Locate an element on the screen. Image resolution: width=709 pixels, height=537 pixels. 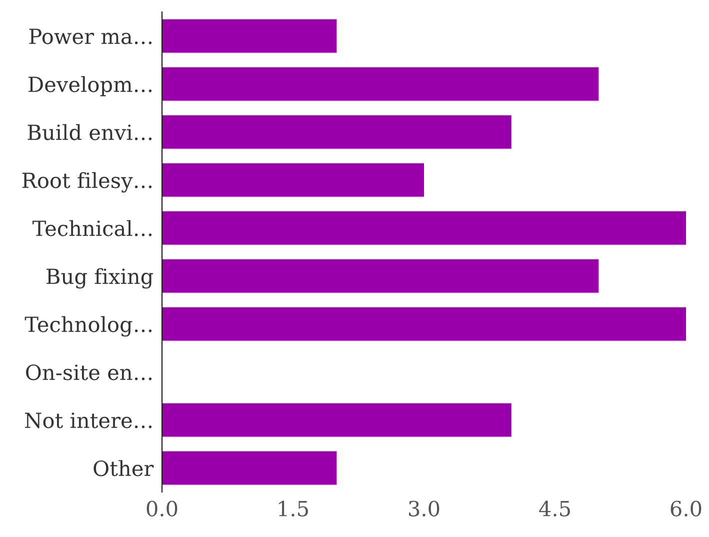
x-tick-label: 3.0 is located at coordinates (424, 508).